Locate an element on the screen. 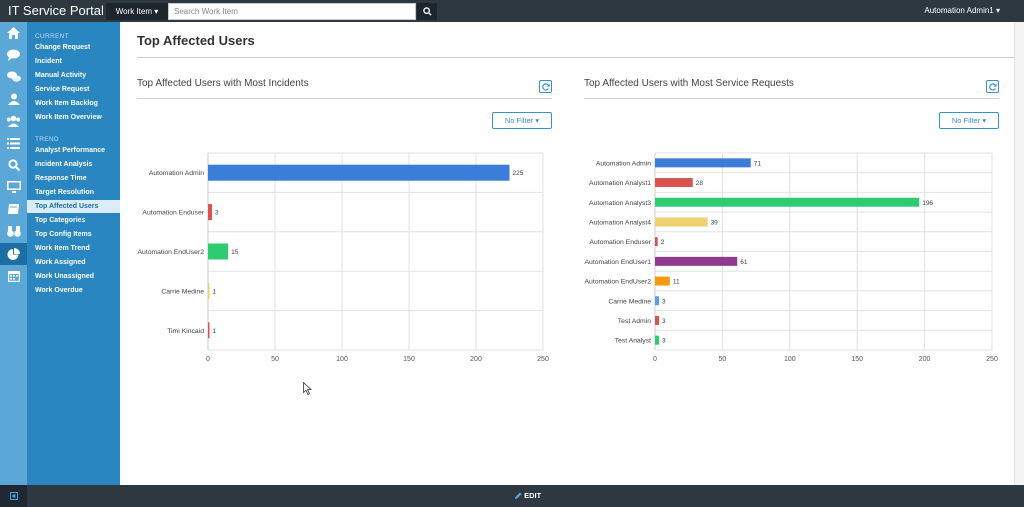  service-requests-refresh-button is located at coordinates (992, 86).